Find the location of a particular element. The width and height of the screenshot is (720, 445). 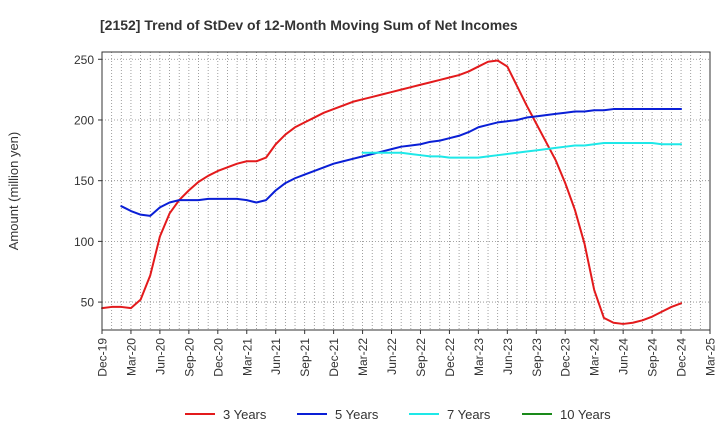

legend-label: 5 Years is located at coordinates (357, 414).